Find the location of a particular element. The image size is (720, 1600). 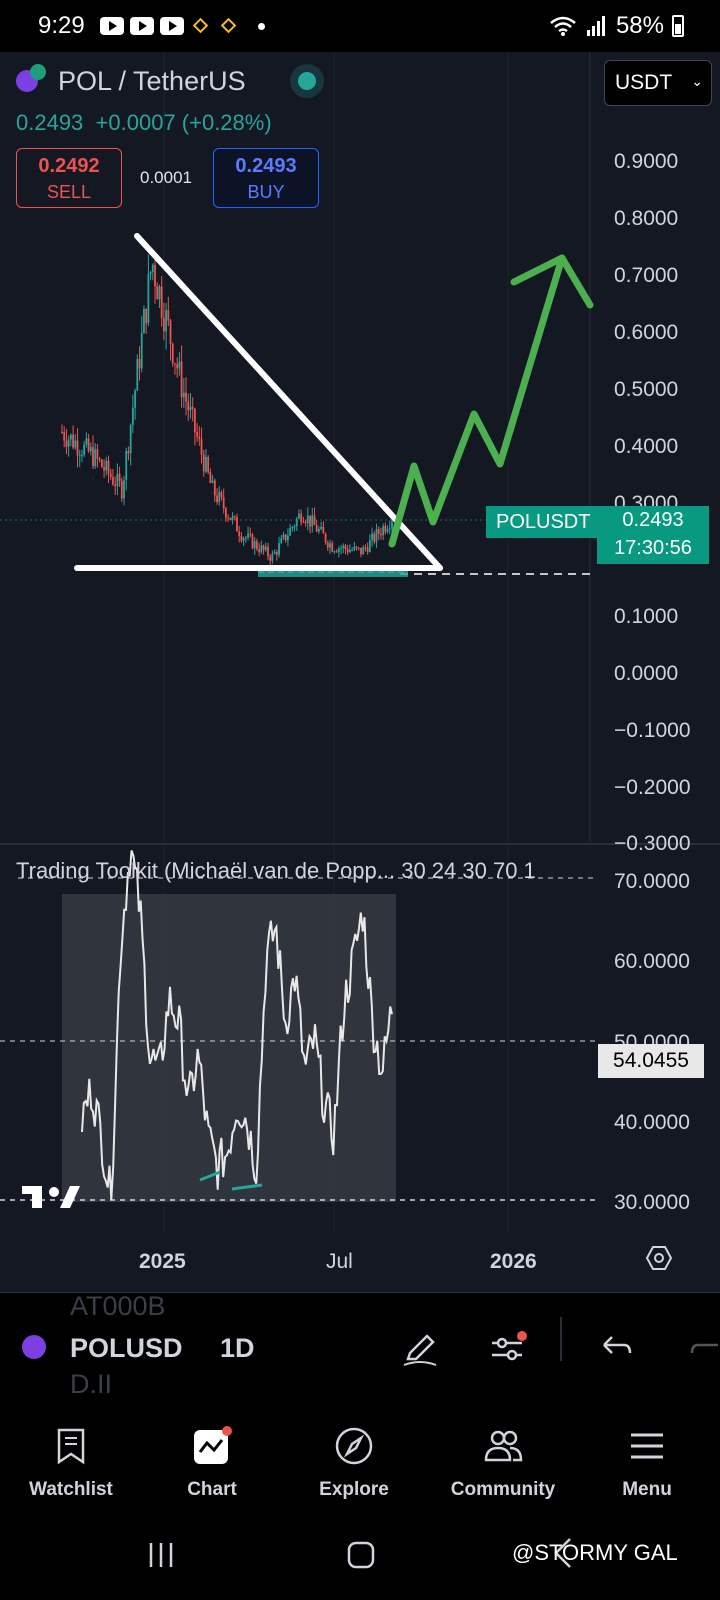

symbol-title: POL / TetherUS is located at coordinates (152, 81).